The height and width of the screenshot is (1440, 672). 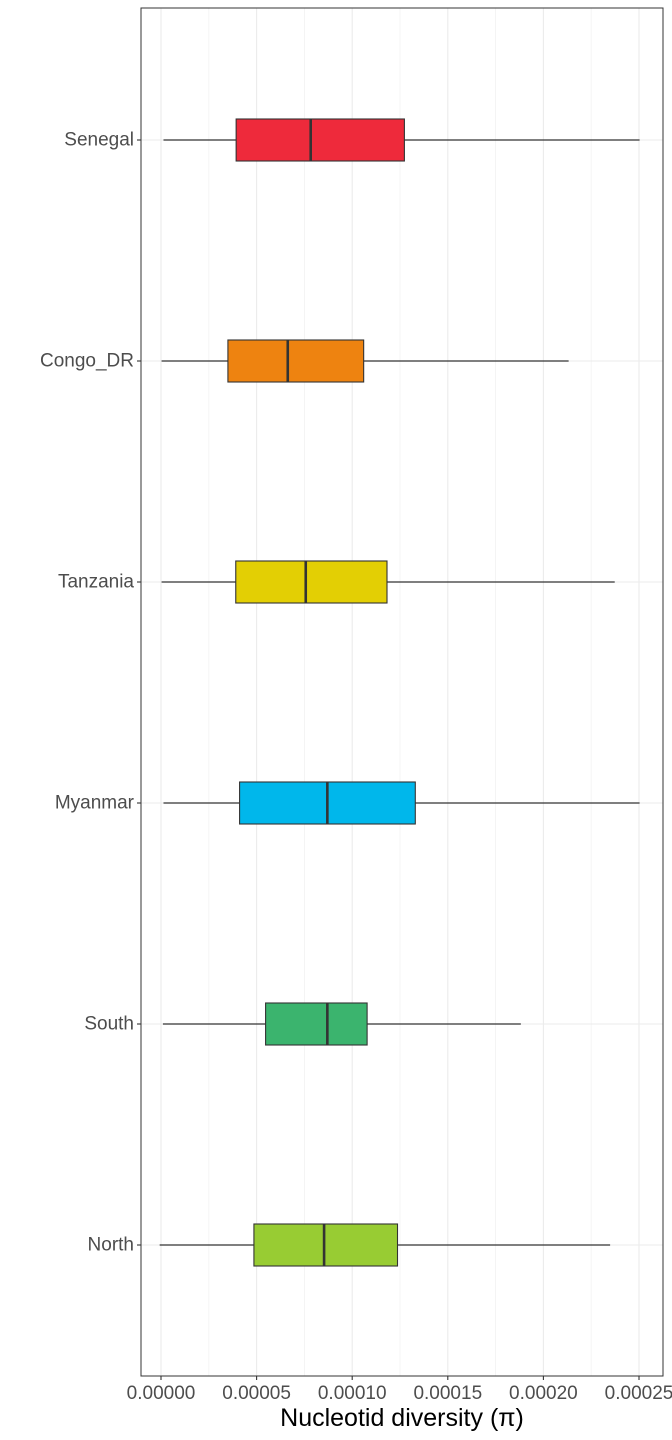 What do you see at coordinates (161, 1393) in the screenshot?
I see `x-tick-label-0: 0.00000` at bounding box center [161, 1393].